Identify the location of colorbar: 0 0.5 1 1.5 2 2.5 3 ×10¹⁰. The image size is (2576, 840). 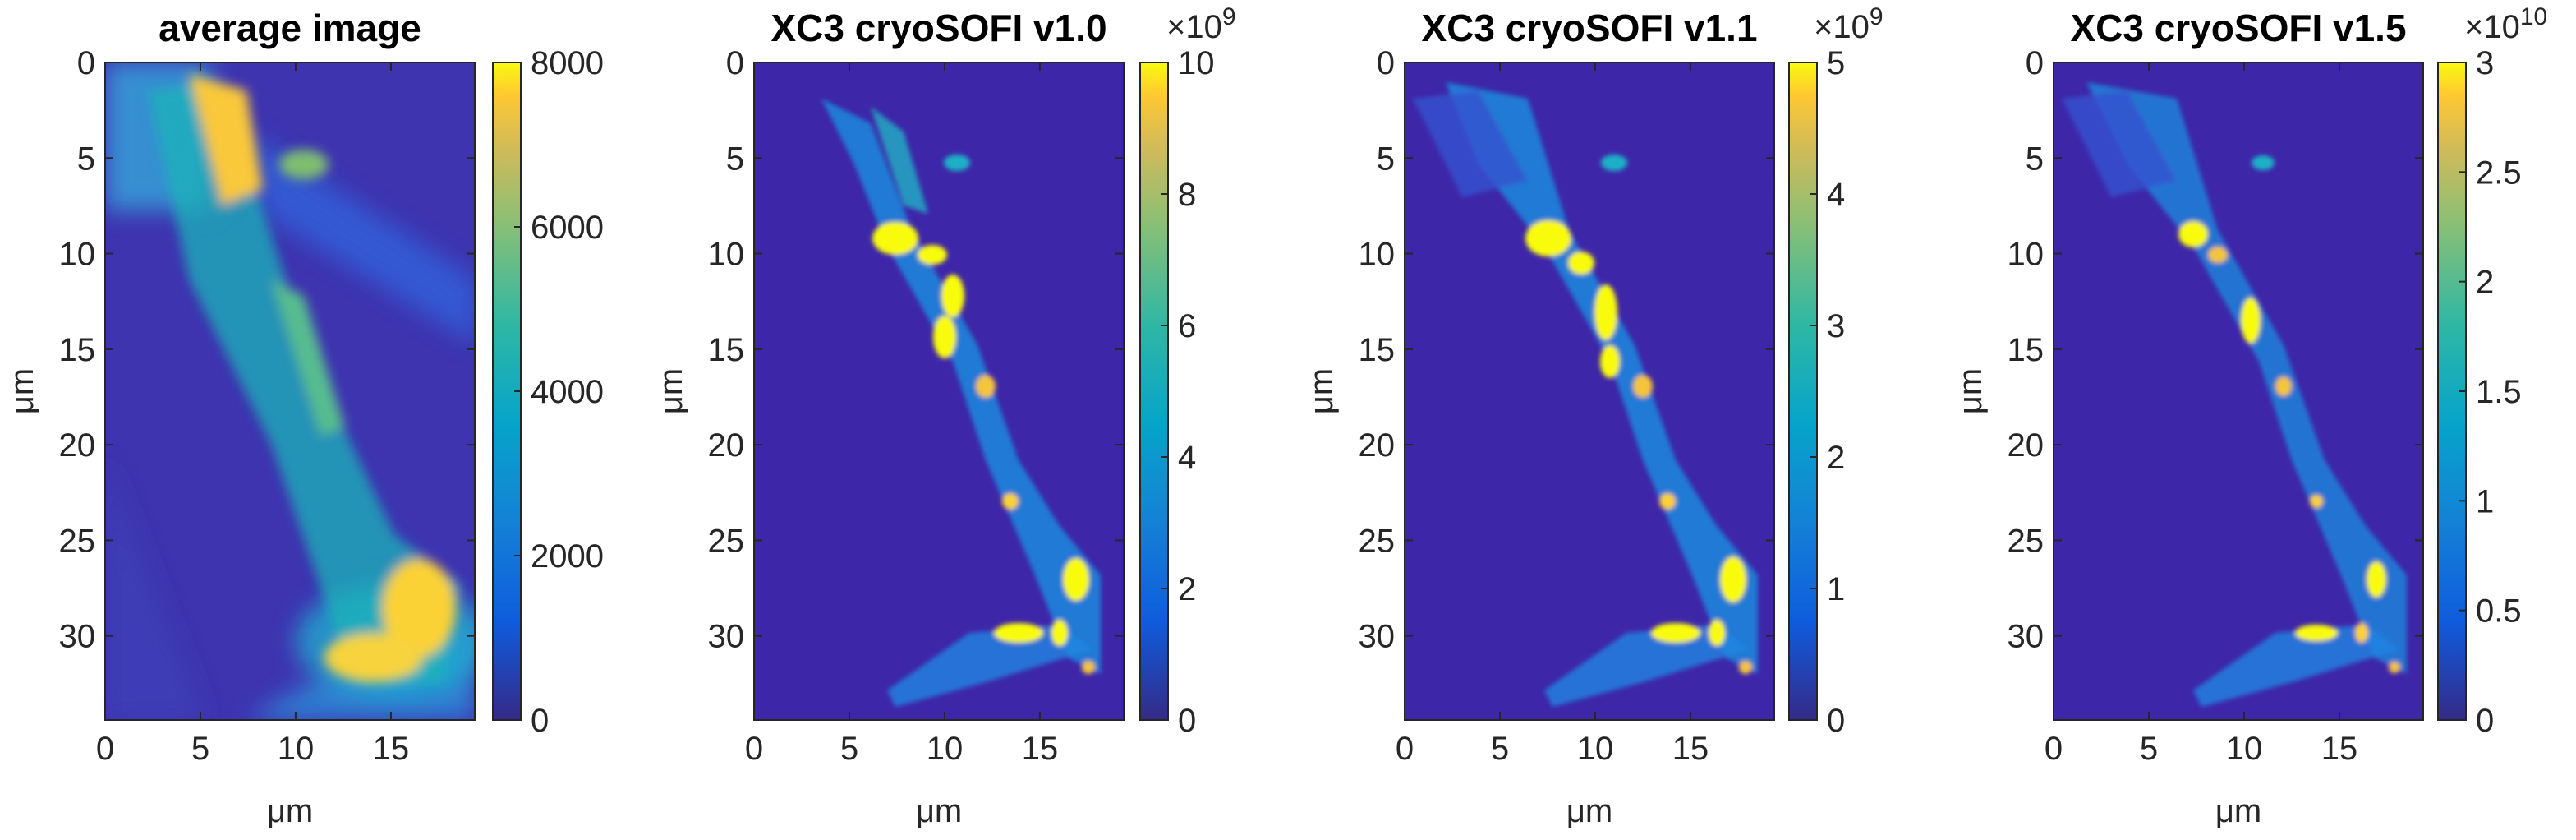
(2492, 371).